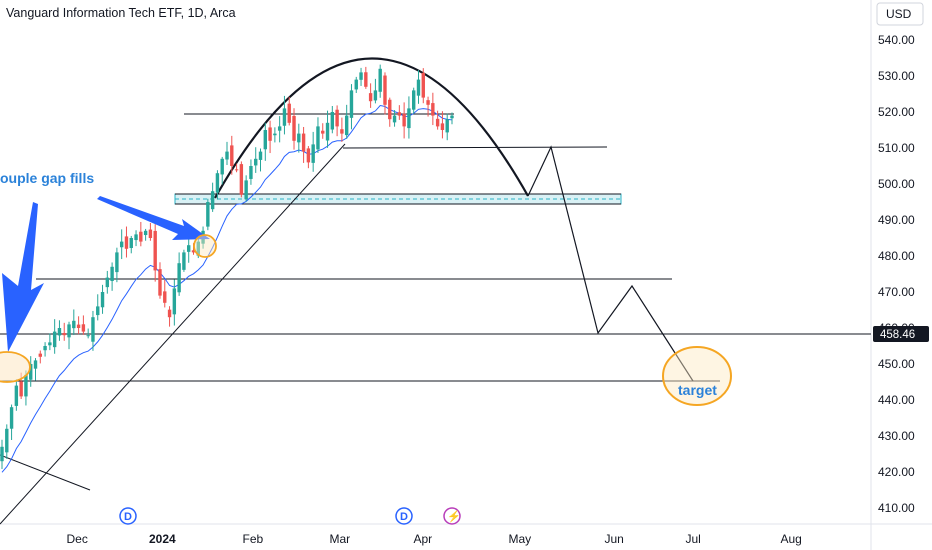  I want to click on y-tick-label: 430.00, so click(896, 436).